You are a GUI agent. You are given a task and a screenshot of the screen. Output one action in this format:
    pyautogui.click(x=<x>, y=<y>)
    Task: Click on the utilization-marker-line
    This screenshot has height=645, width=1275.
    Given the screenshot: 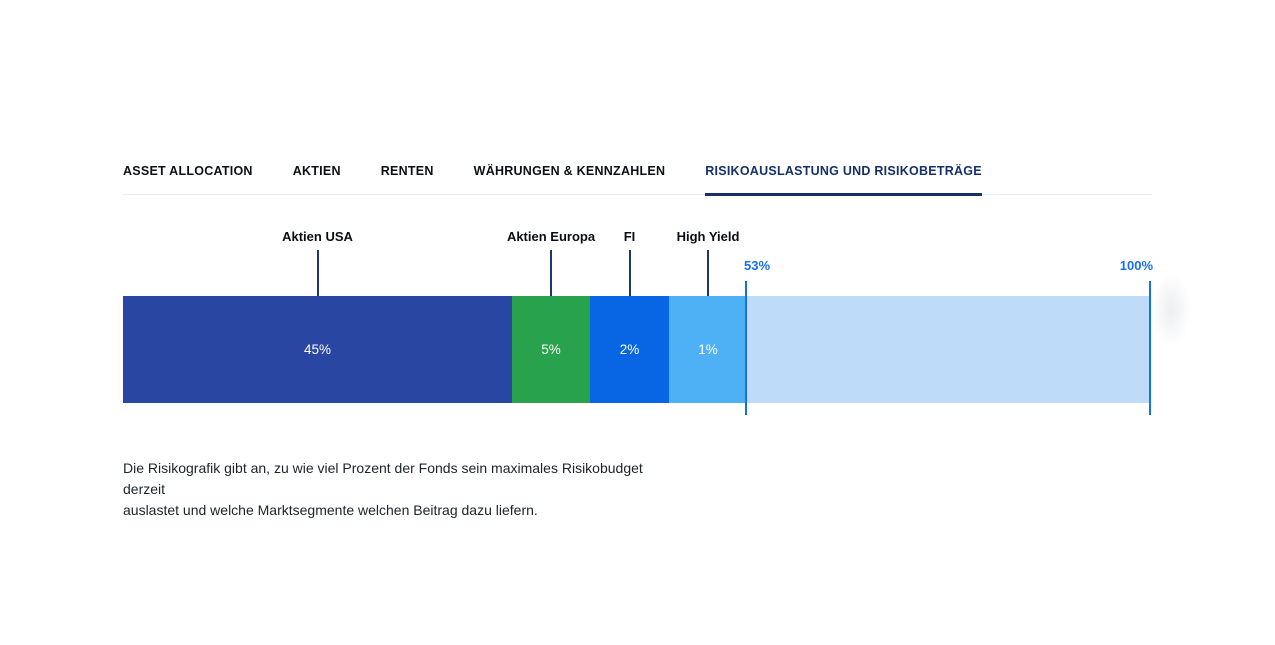 What is the action you would take?
    pyautogui.click(x=746, y=348)
    